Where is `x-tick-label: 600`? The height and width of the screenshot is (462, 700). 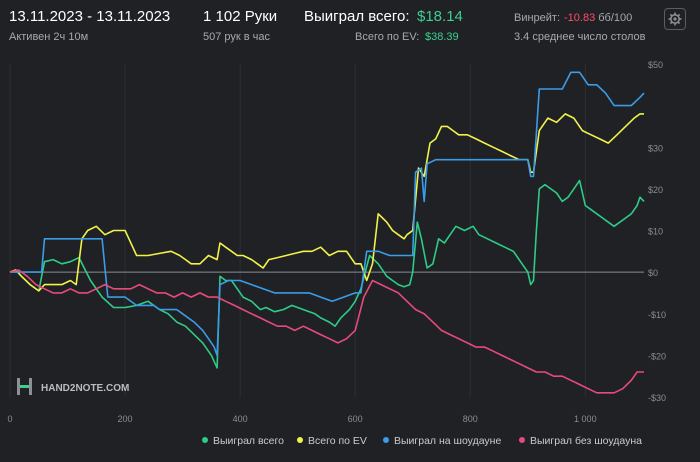
x-tick-label: 600 is located at coordinates (355, 419).